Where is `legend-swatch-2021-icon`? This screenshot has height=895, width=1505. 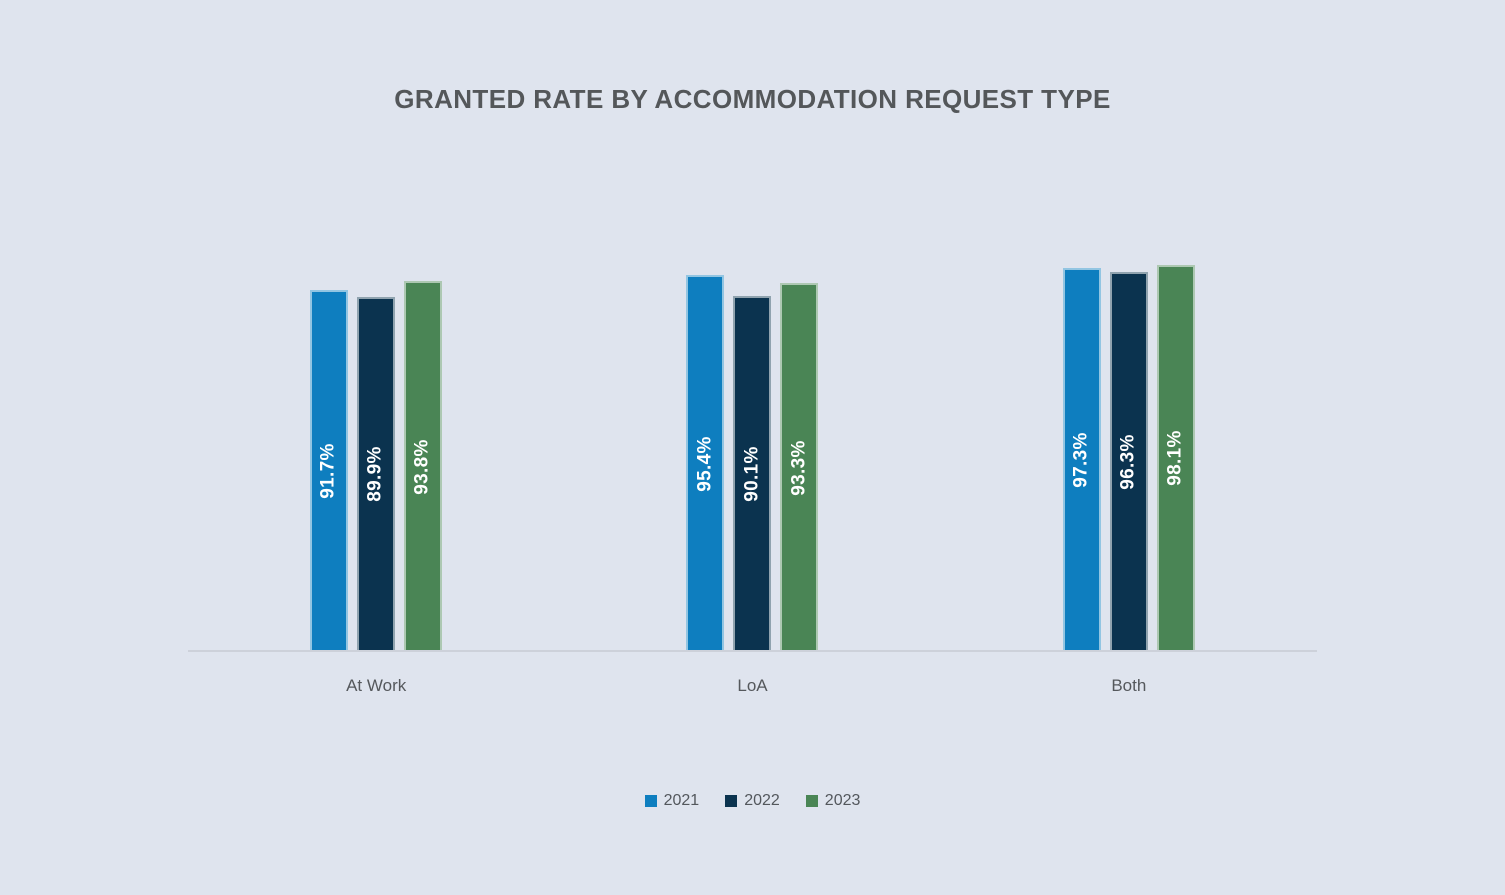 legend-swatch-2021-icon is located at coordinates (650, 801).